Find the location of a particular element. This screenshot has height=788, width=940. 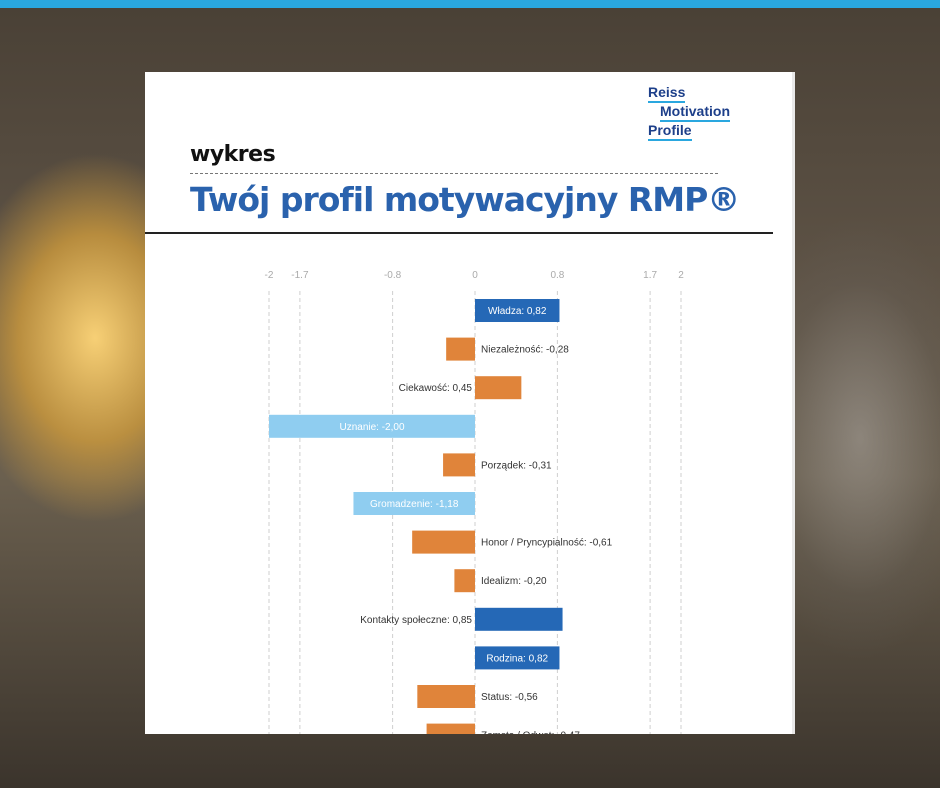

logo-line-1: Reiss is located at coordinates (667, 93).